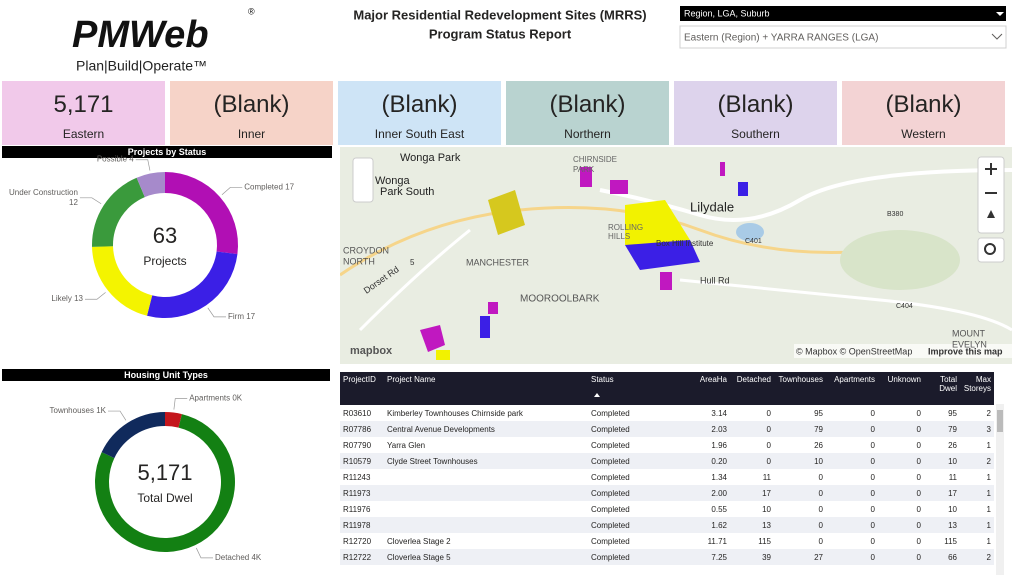 The width and height of the screenshot is (1024, 575). I want to click on table-cell, so click(486, 477).